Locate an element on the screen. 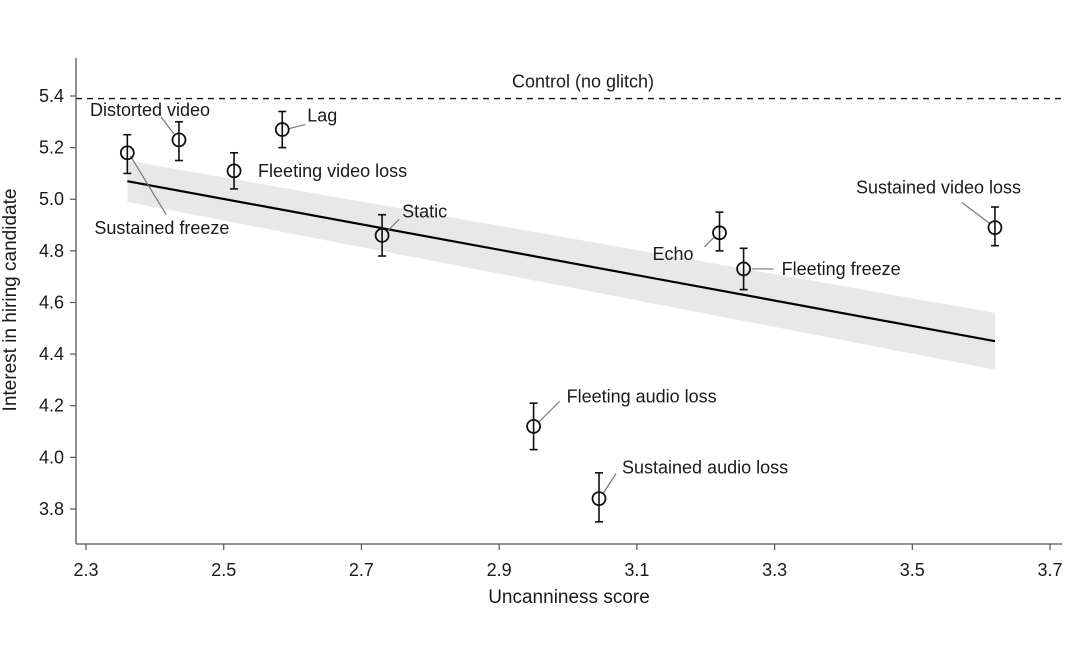 The width and height of the screenshot is (1066, 660). x-tick-label: 2.7 is located at coordinates (361, 570).